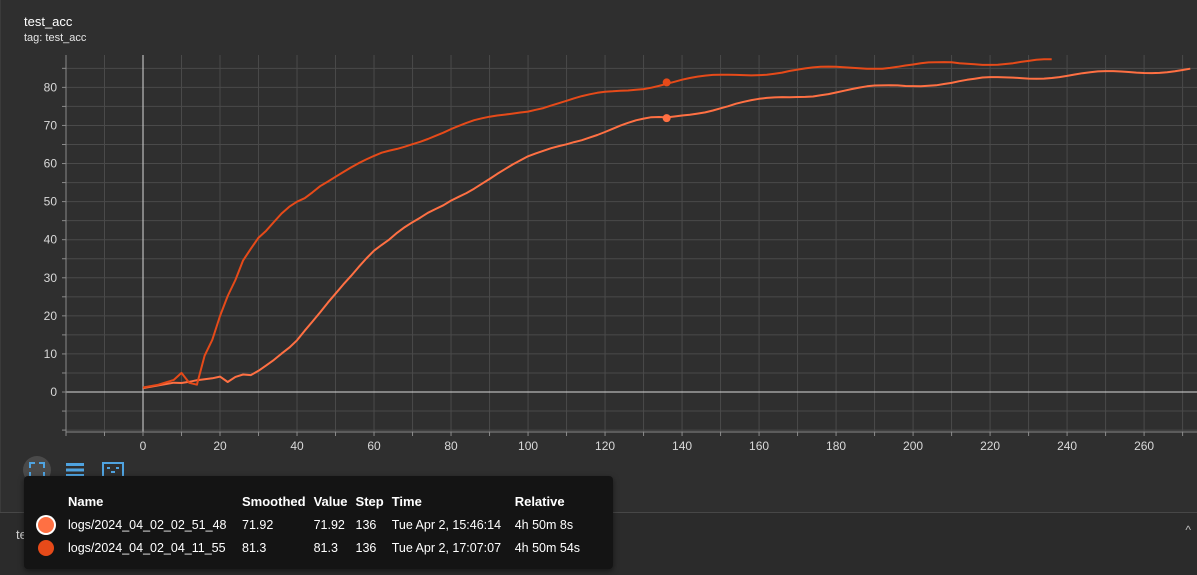 Image resolution: width=1197 pixels, height=575 pixels. Describe the element at coordinates (48, 21) in the screenshot. I see `chart-title: test_acc` at that location.